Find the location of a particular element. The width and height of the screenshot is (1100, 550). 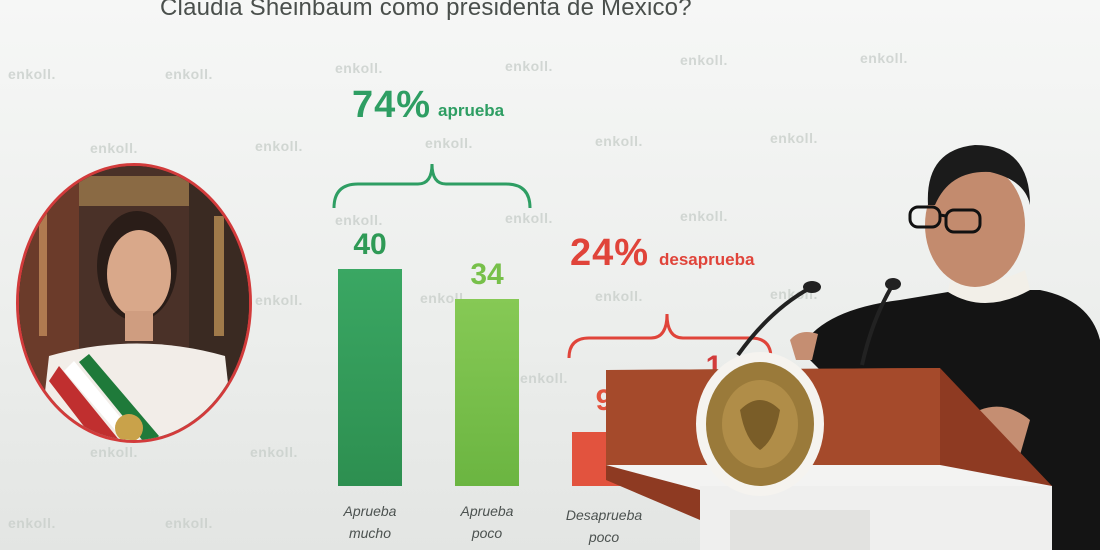

disapprove-label: desaprueba is located at coordinates (707, 259).